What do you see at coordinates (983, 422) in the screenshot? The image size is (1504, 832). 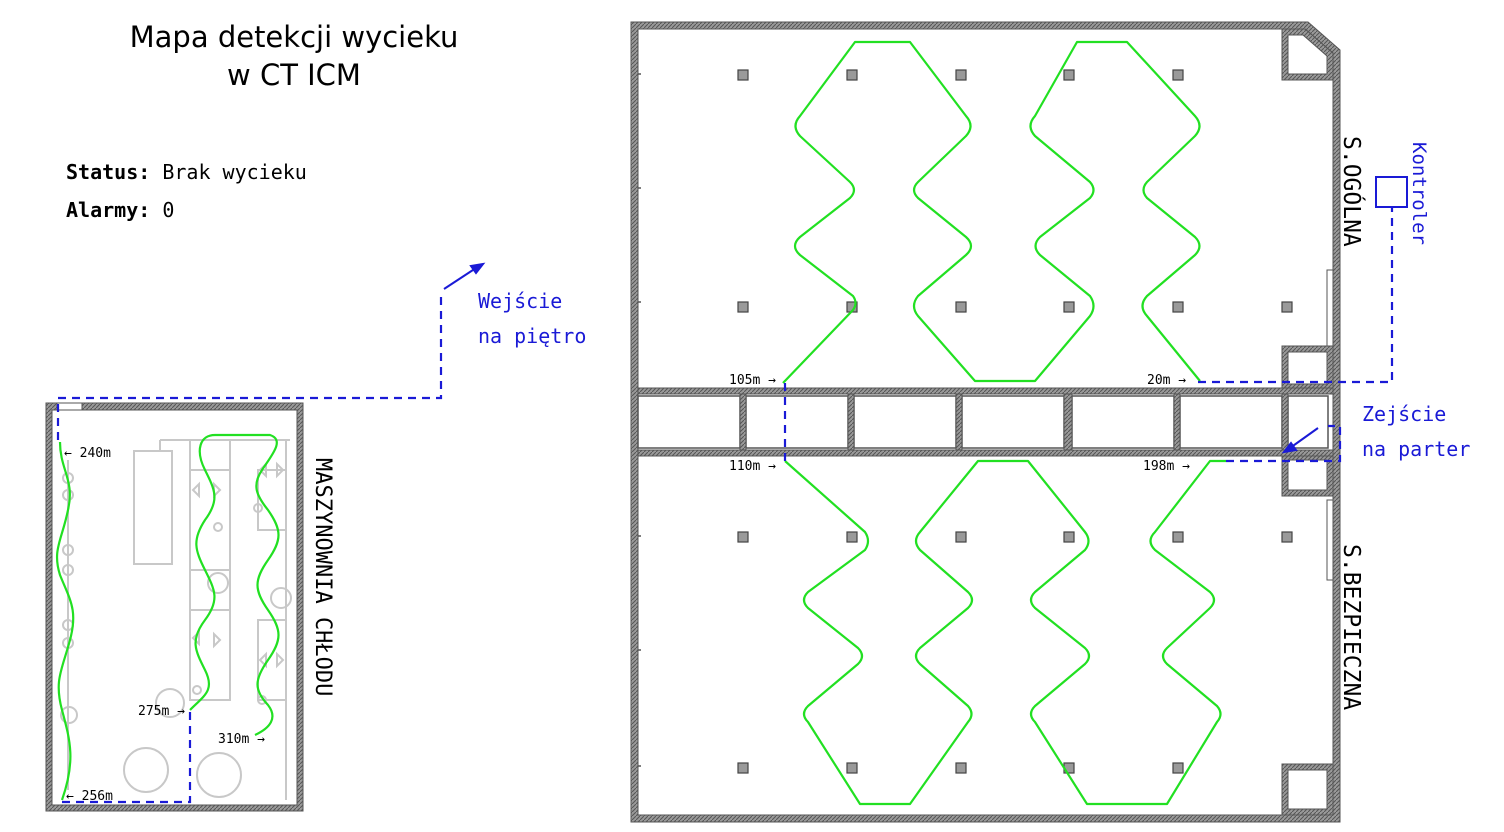 I see `corridor-cells` at bounding box center [983, 422].